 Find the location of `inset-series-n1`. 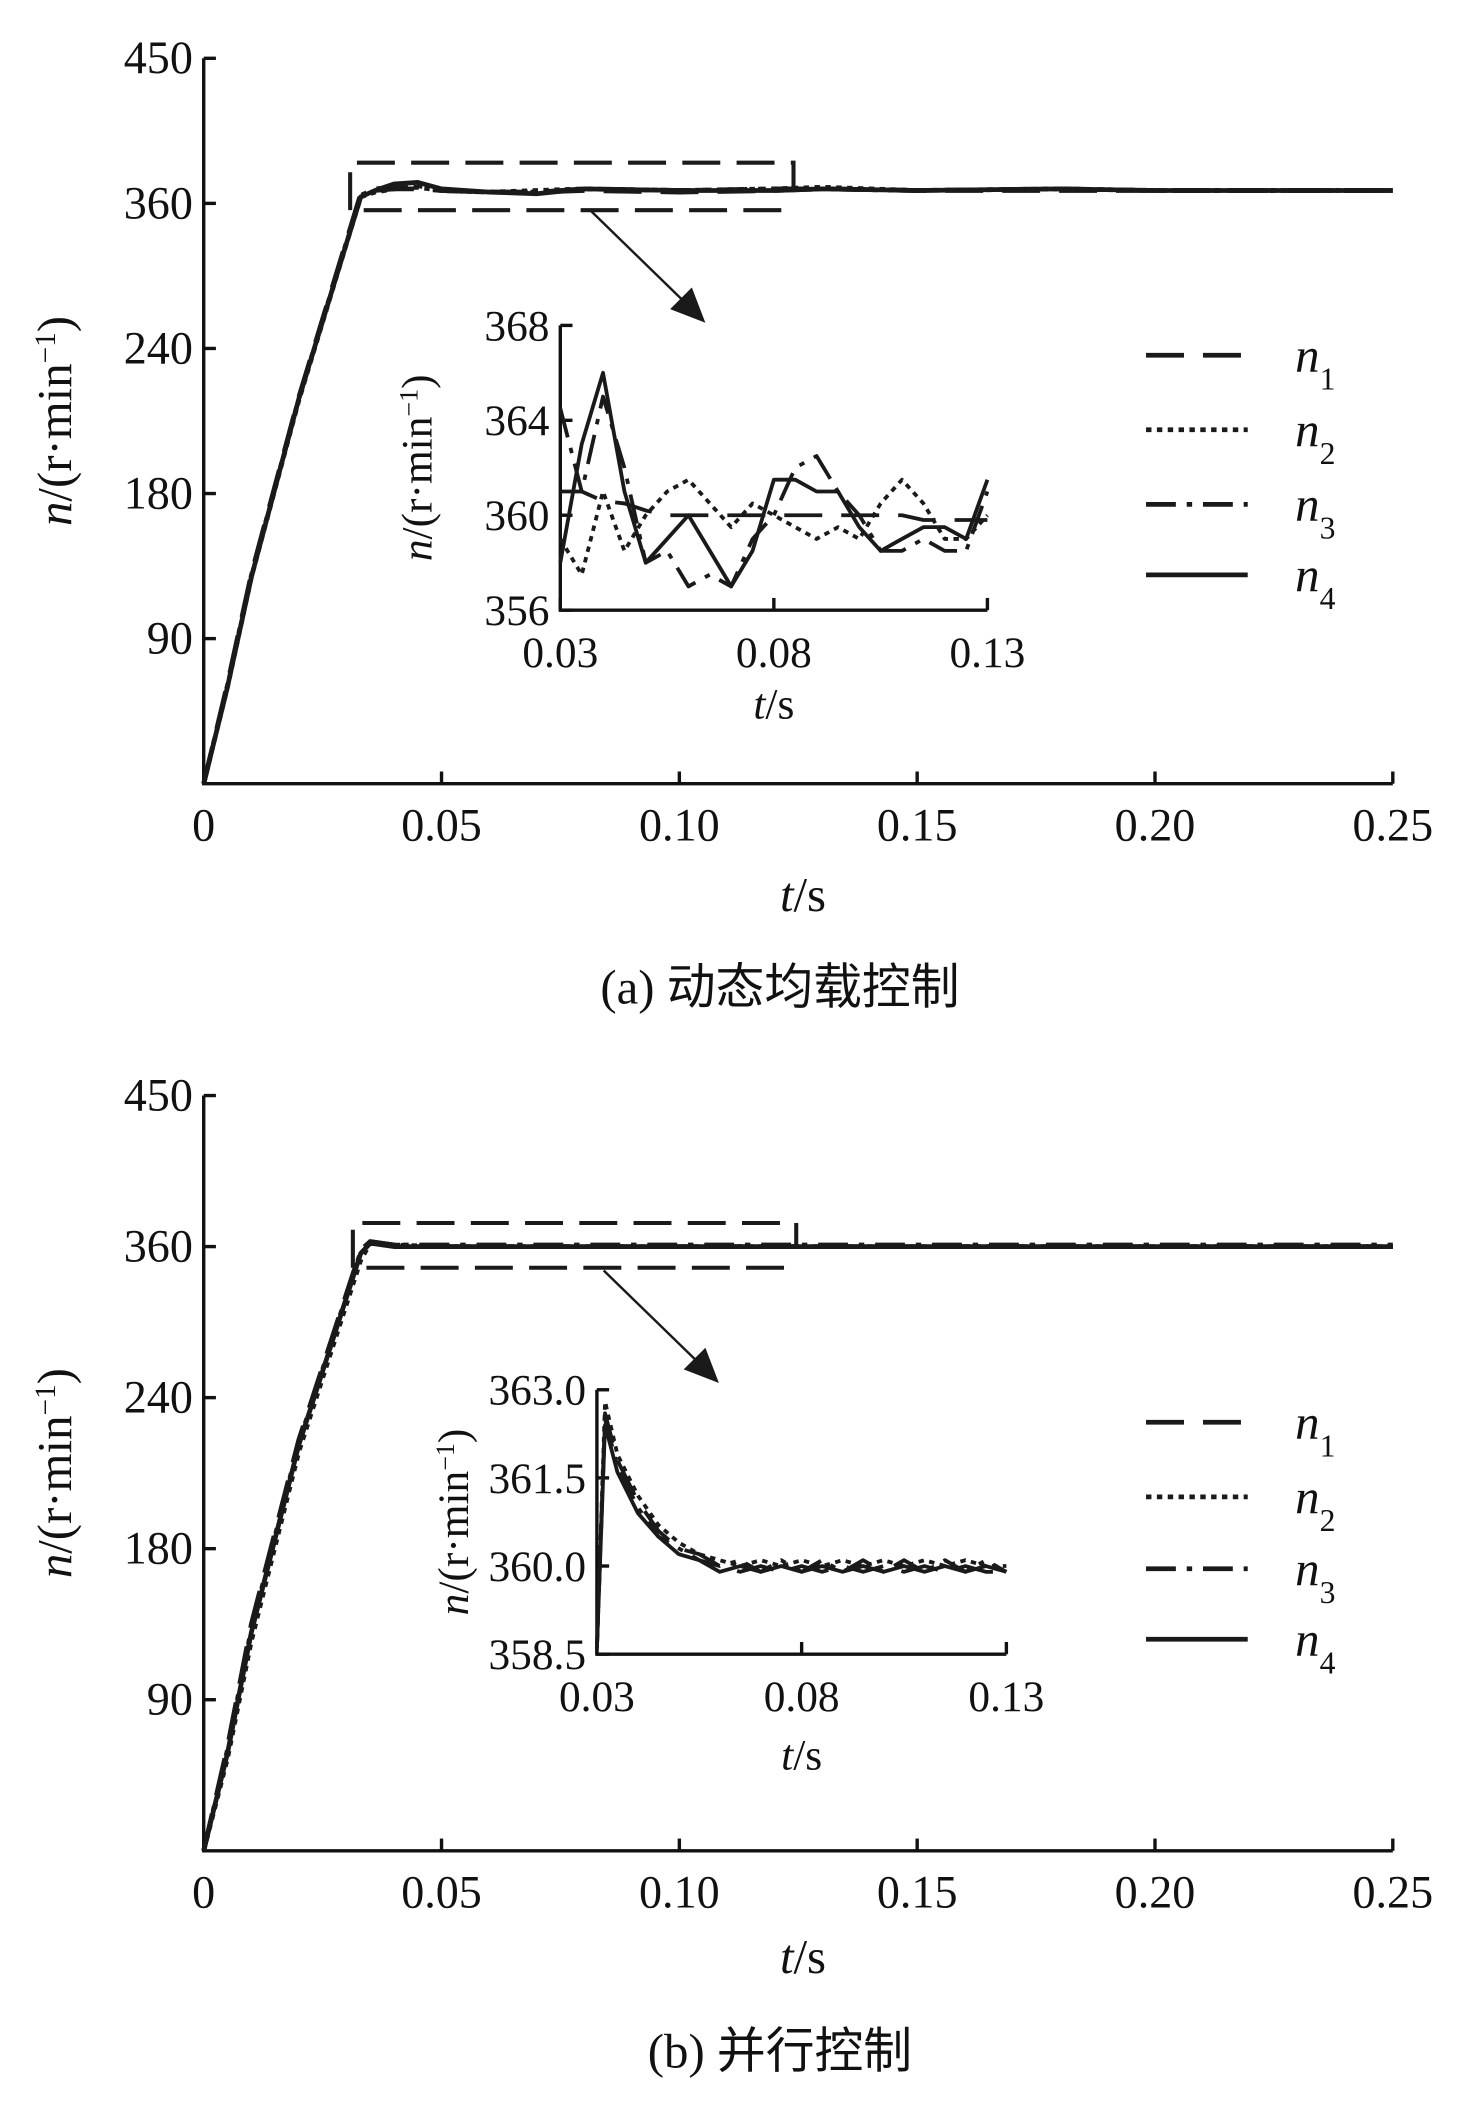

inset-series-n1 is located at coordinates (801, 1530).